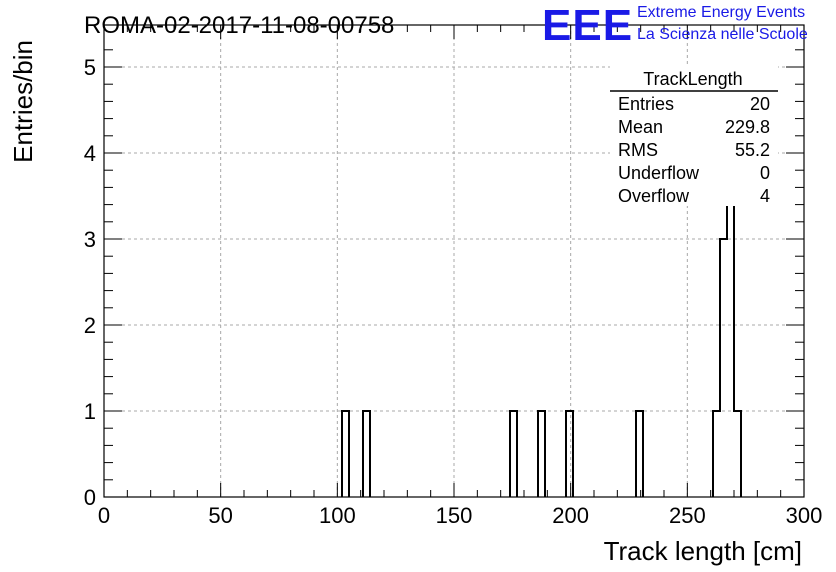 The width and height of the screenshot is (836, 572). I want to click on stats-row-value: 4, so click(765, 196).